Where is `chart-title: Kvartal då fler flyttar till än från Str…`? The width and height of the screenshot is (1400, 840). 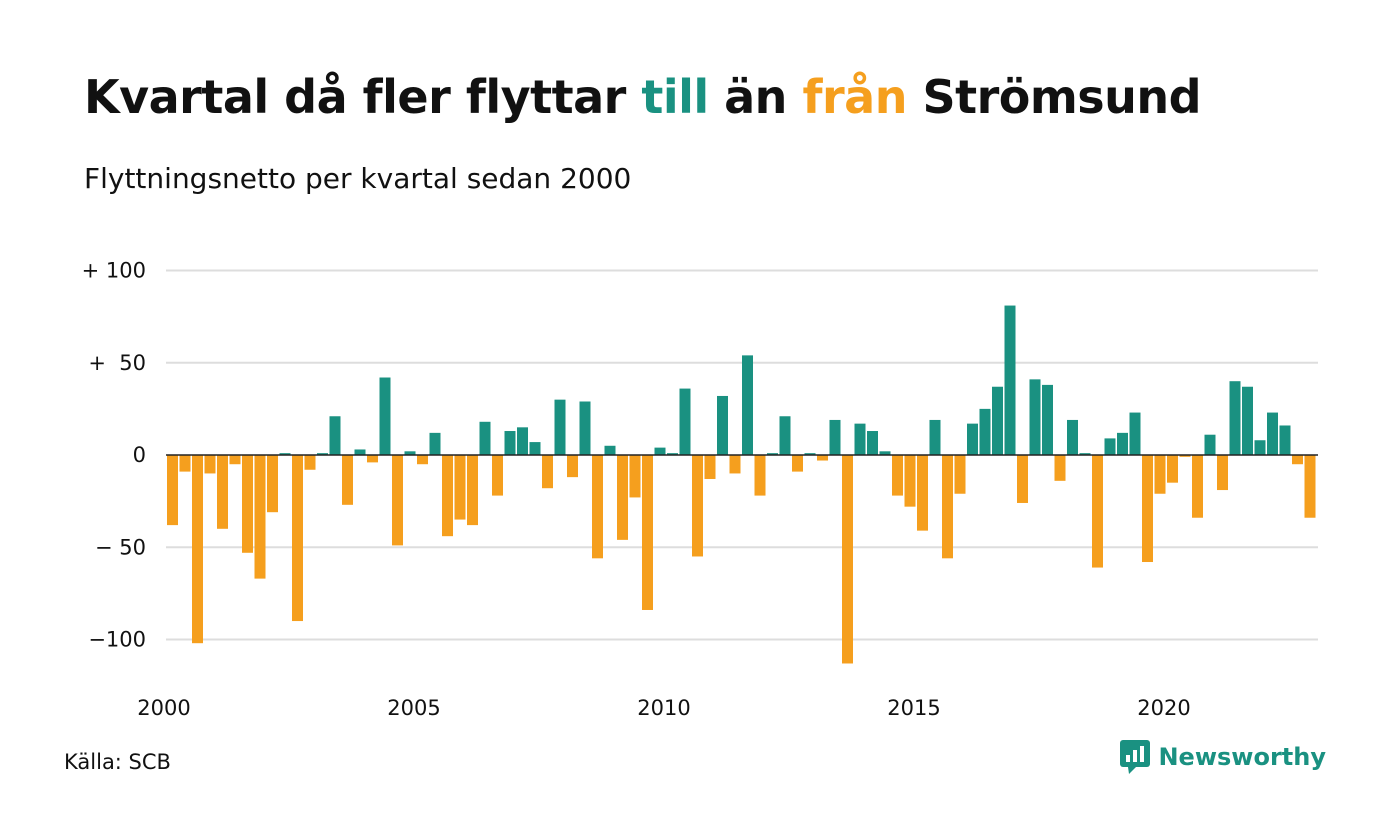
chart-title: Kvartal då fler flyttar till än från Str… is located at coordinates (643, 97).